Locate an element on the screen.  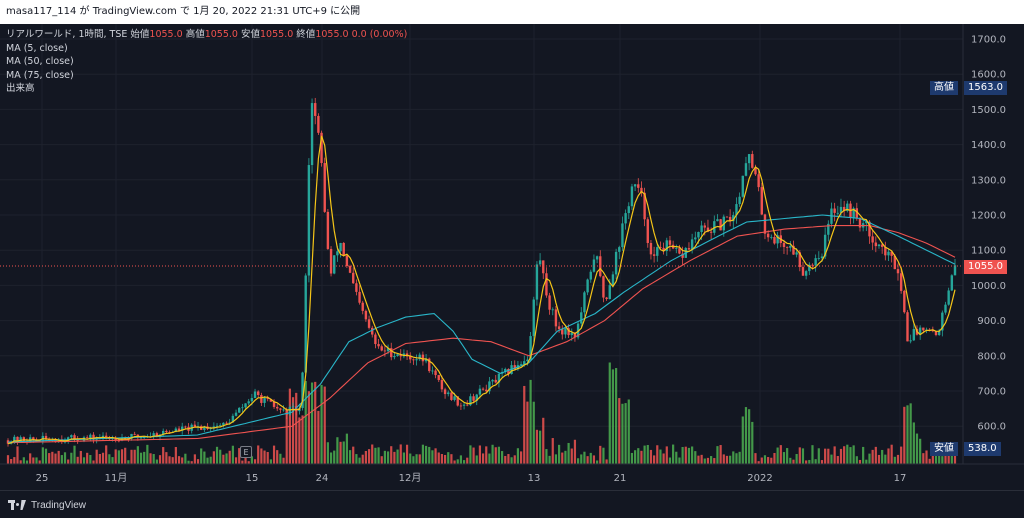
legend-volume: 出来高 is located at coordinates (20, 88).